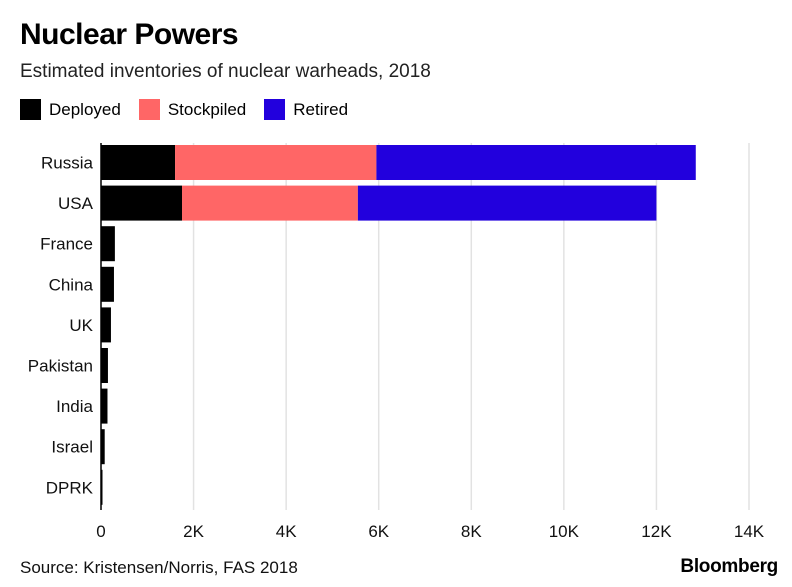 The height and width of the screenshot is (587, 792). What do you see at coordinates (564, 531) in the screenshot?
I see `x-tick-label-10K: 10K` at bounding box center [564, 531].